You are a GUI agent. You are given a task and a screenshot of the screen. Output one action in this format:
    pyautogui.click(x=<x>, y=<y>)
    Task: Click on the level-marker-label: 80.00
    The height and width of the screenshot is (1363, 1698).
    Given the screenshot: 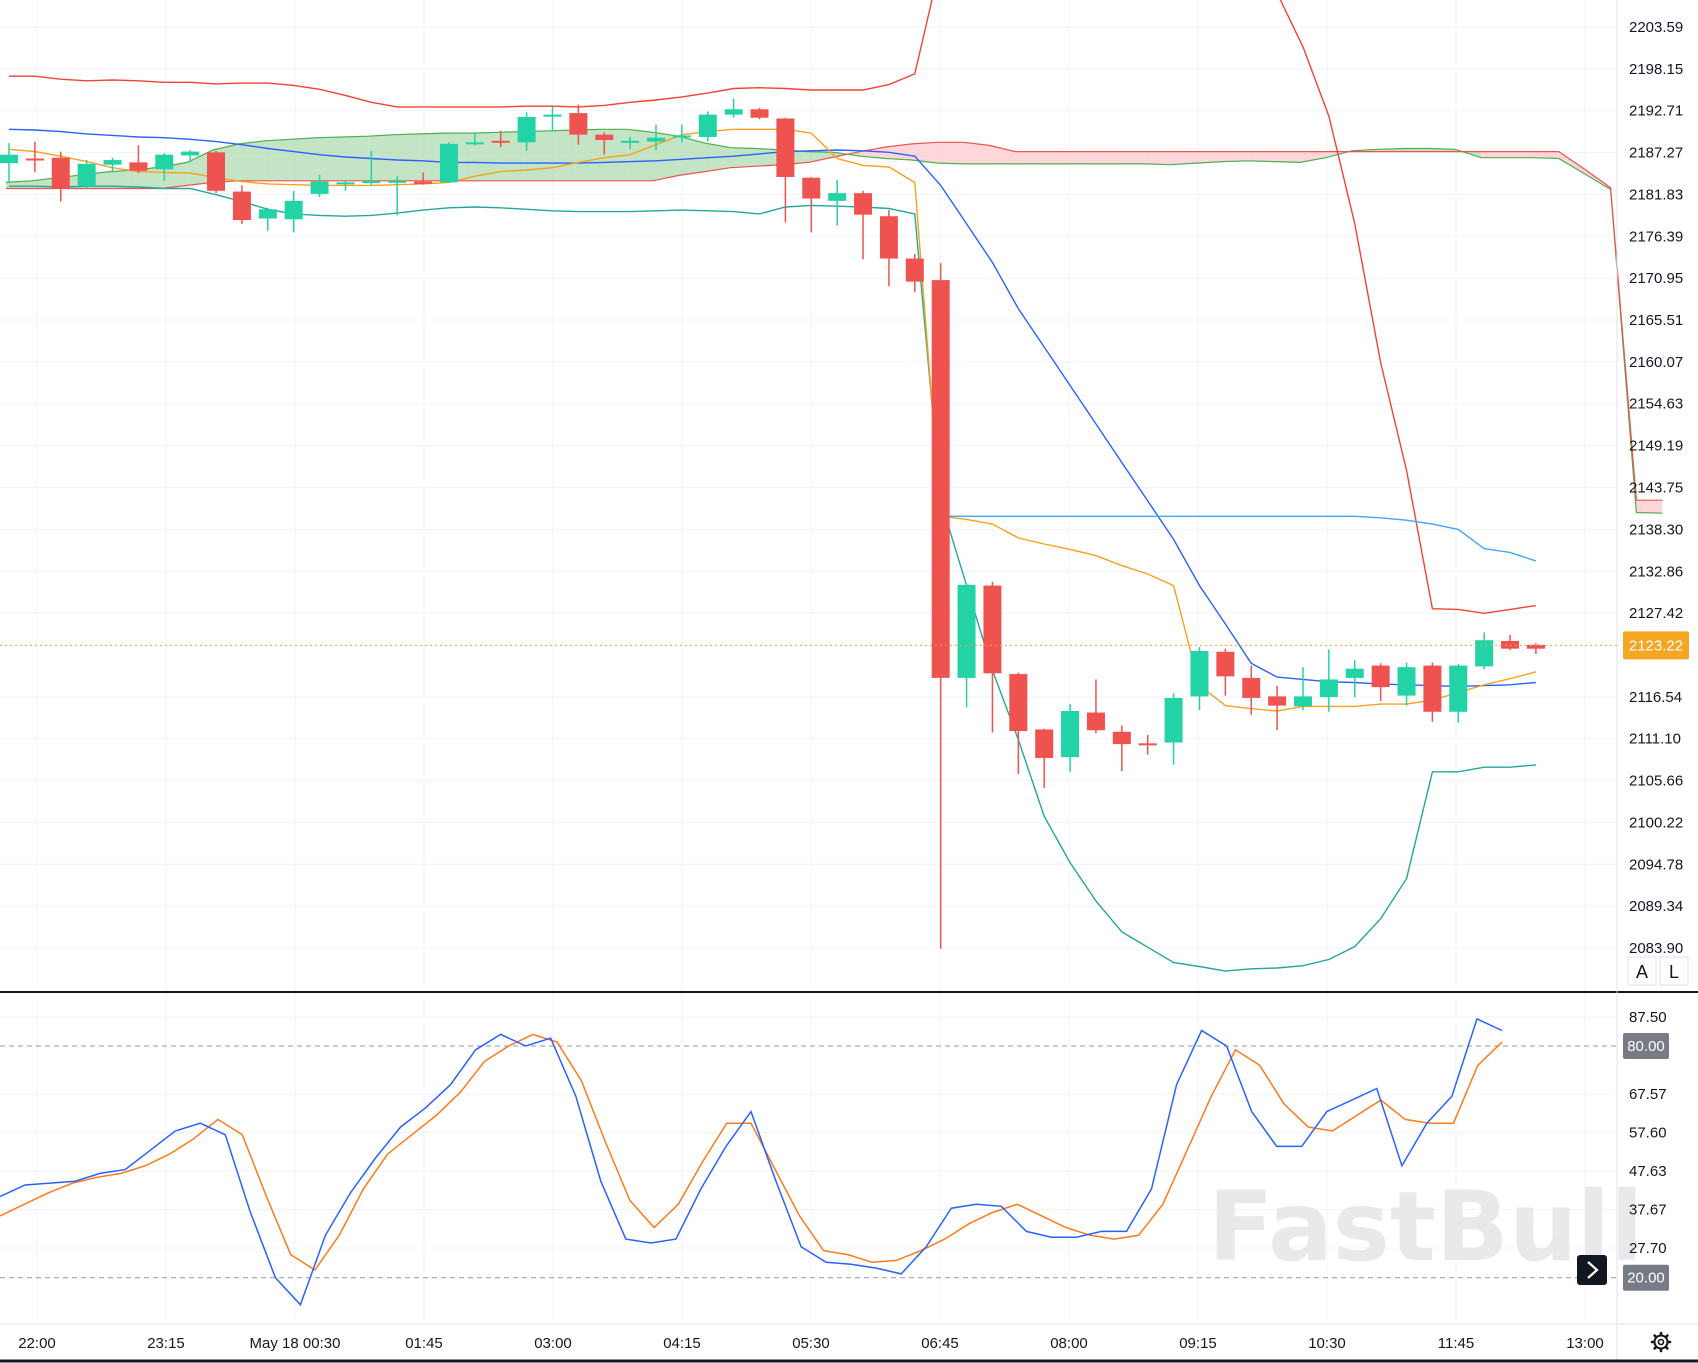 What is the action you would take?
    pyautogui.click(x=1646, y=1046)
    